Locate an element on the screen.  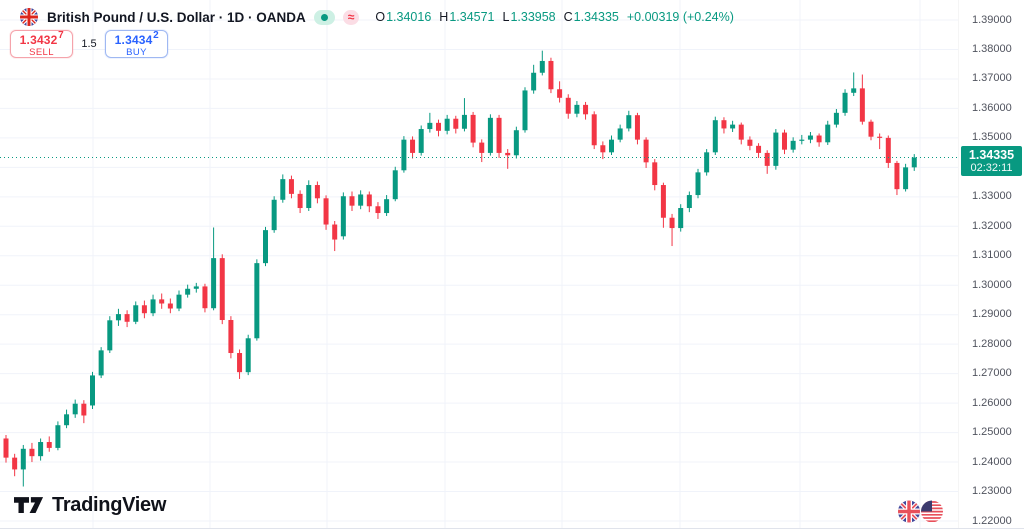
sell-pip-digit: 7 is located at coordinates (61, 35).